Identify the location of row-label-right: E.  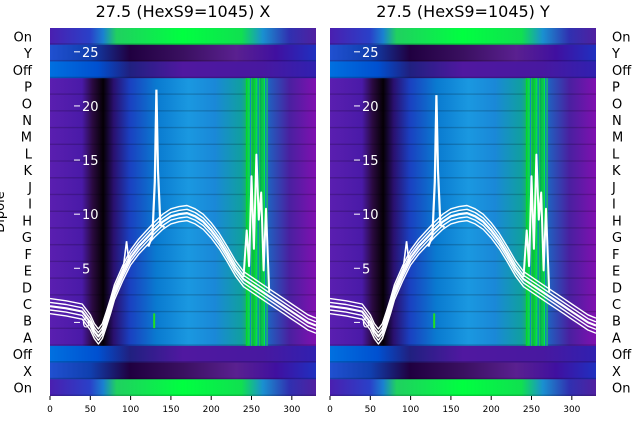
(616, 272).